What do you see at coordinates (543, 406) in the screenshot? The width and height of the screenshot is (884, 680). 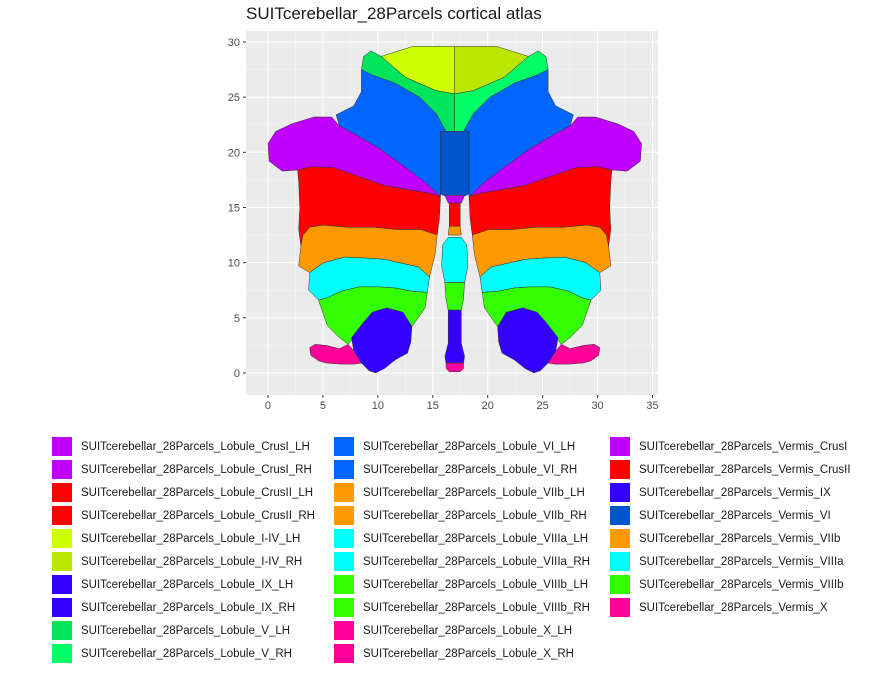 I see `x-tick-label: 25` at bounding box center [543, 406].